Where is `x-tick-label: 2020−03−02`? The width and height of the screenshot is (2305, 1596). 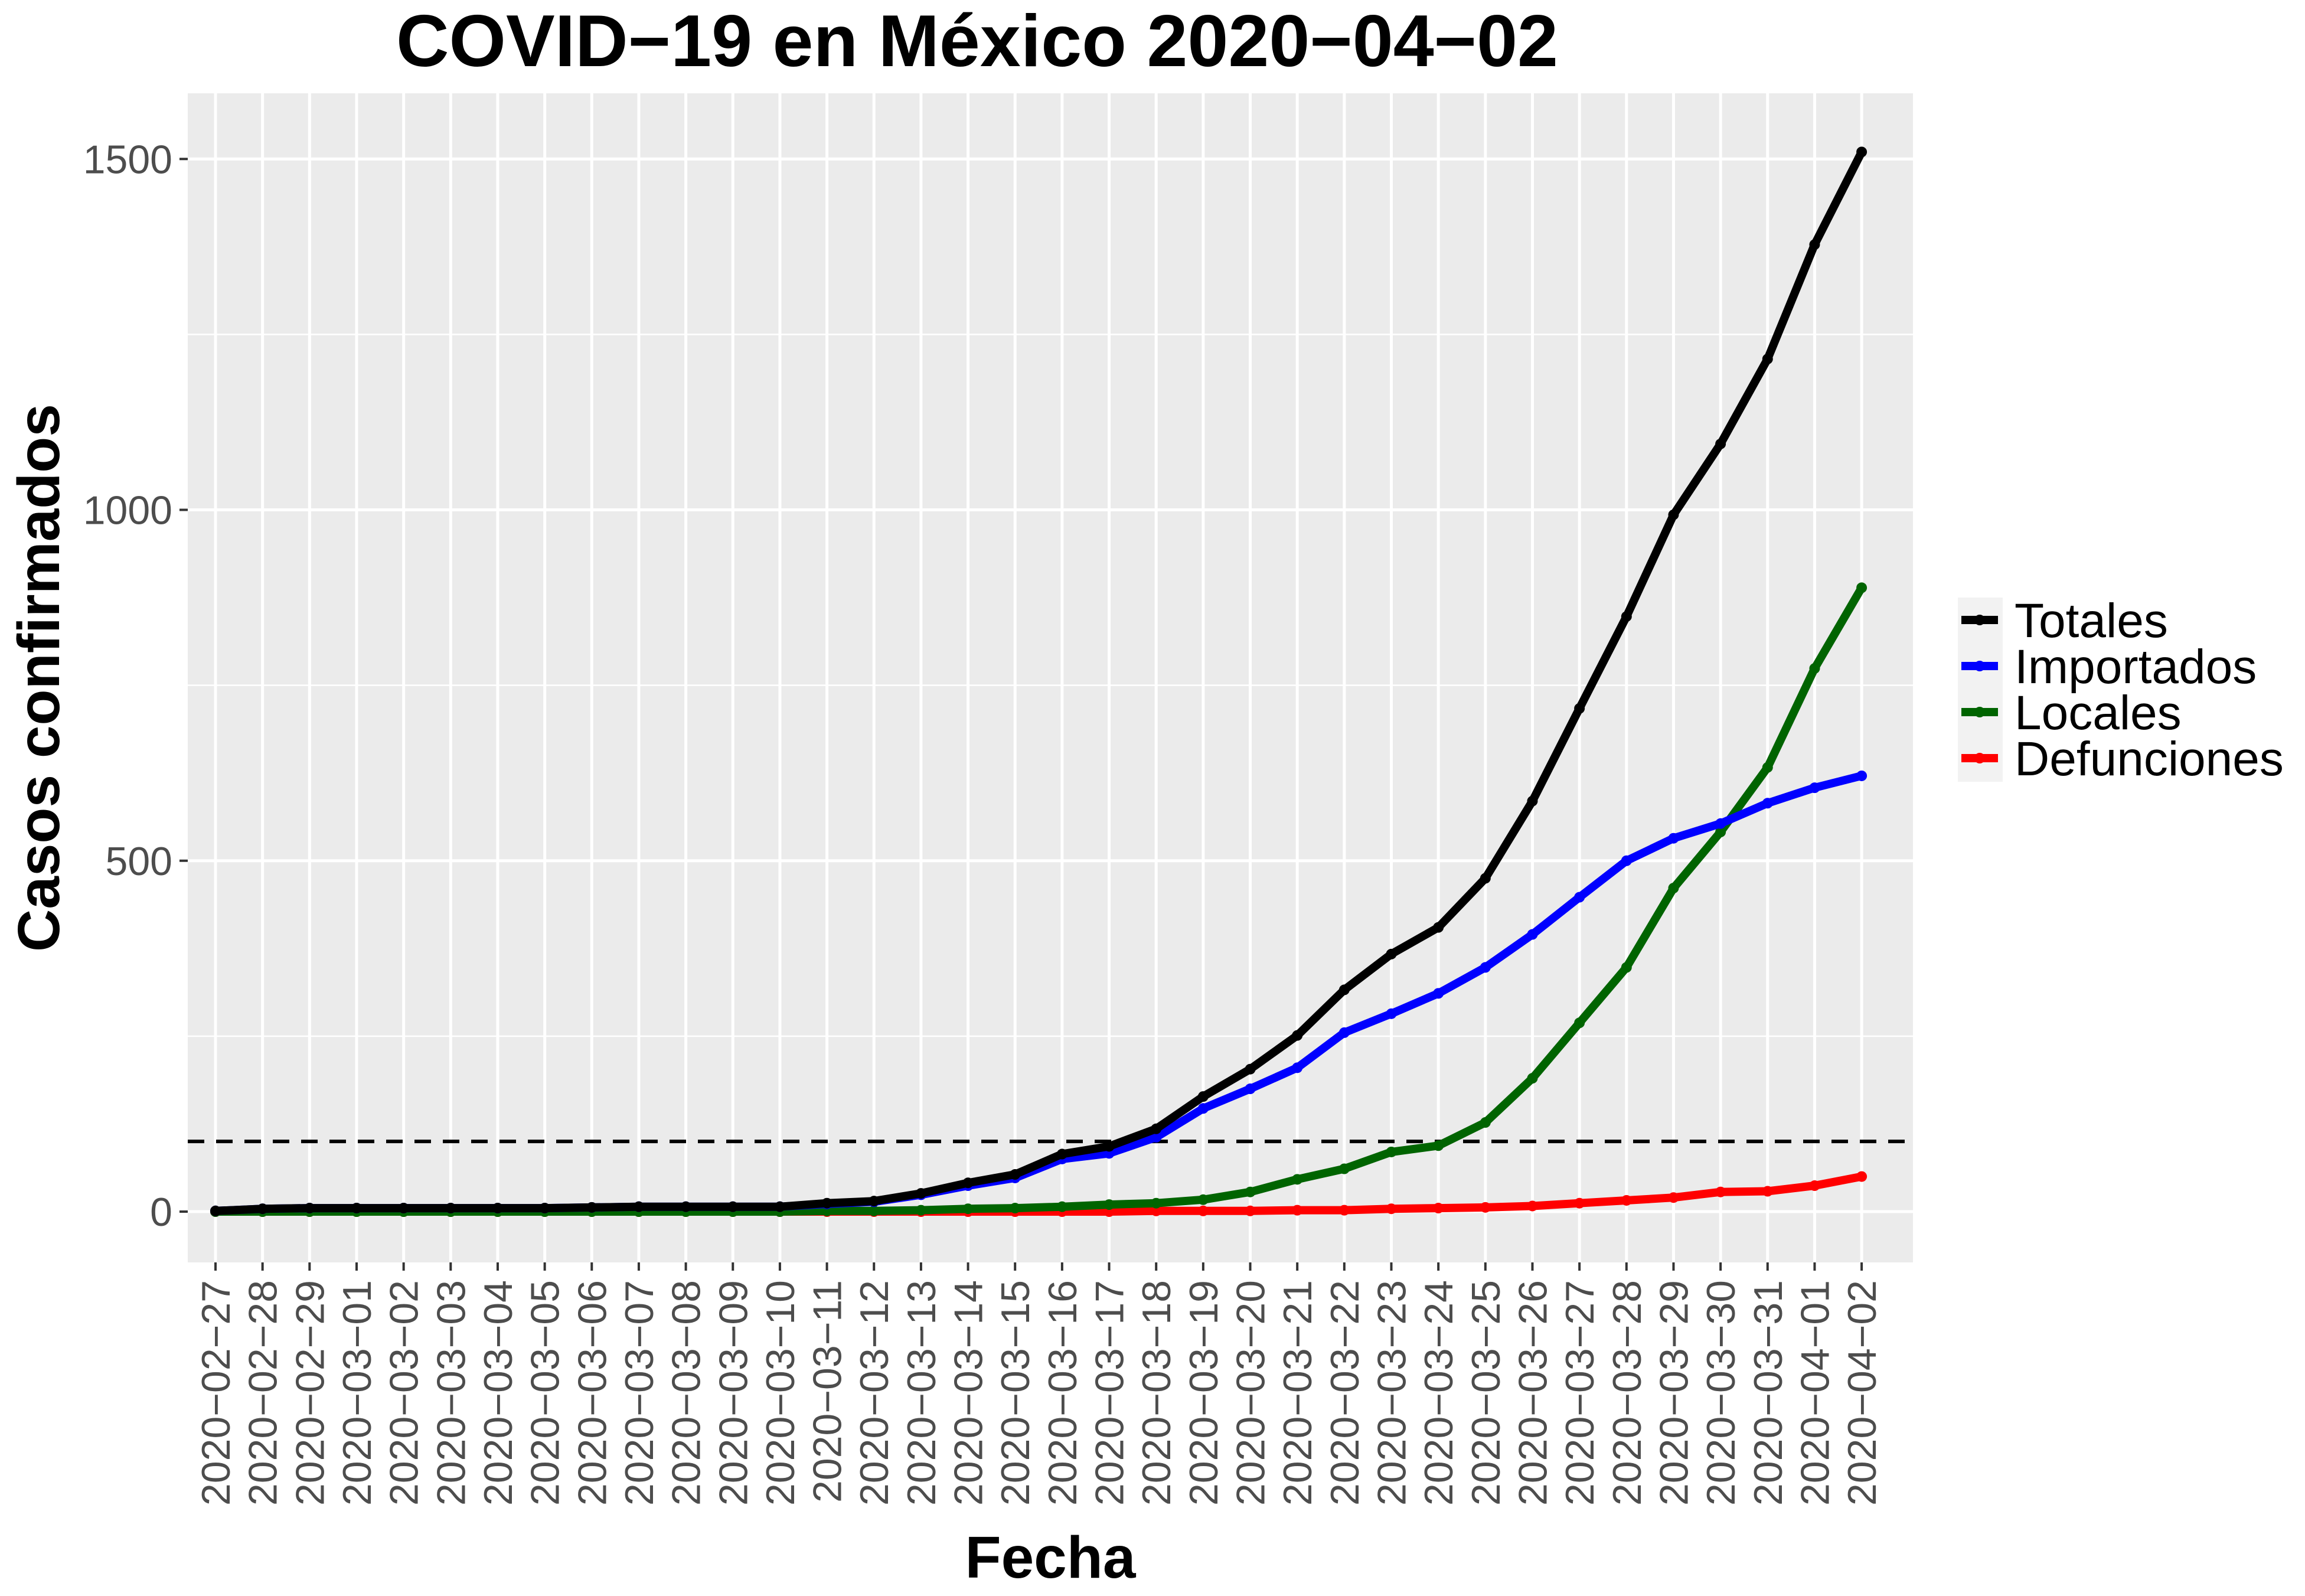
x-tick-label: 2020−03−02 is located at coordinates (404, 1393).